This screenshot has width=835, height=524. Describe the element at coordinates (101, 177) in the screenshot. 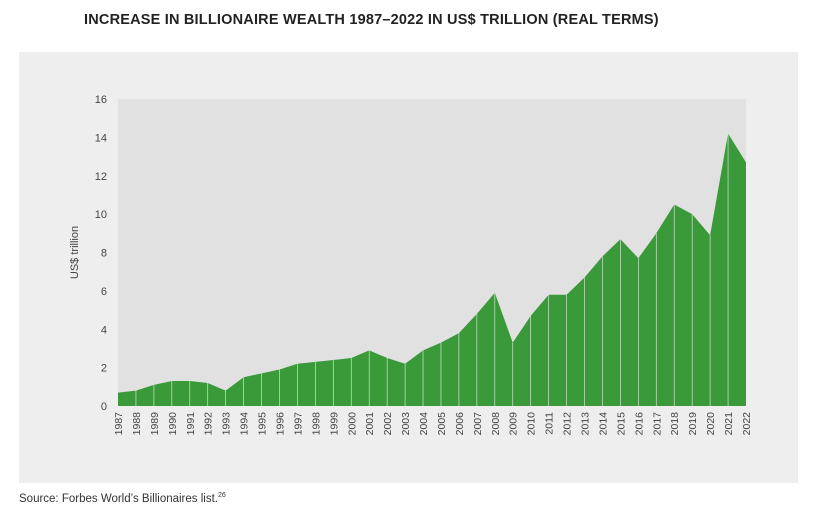

I see `y-tick-label: 12` at that location.